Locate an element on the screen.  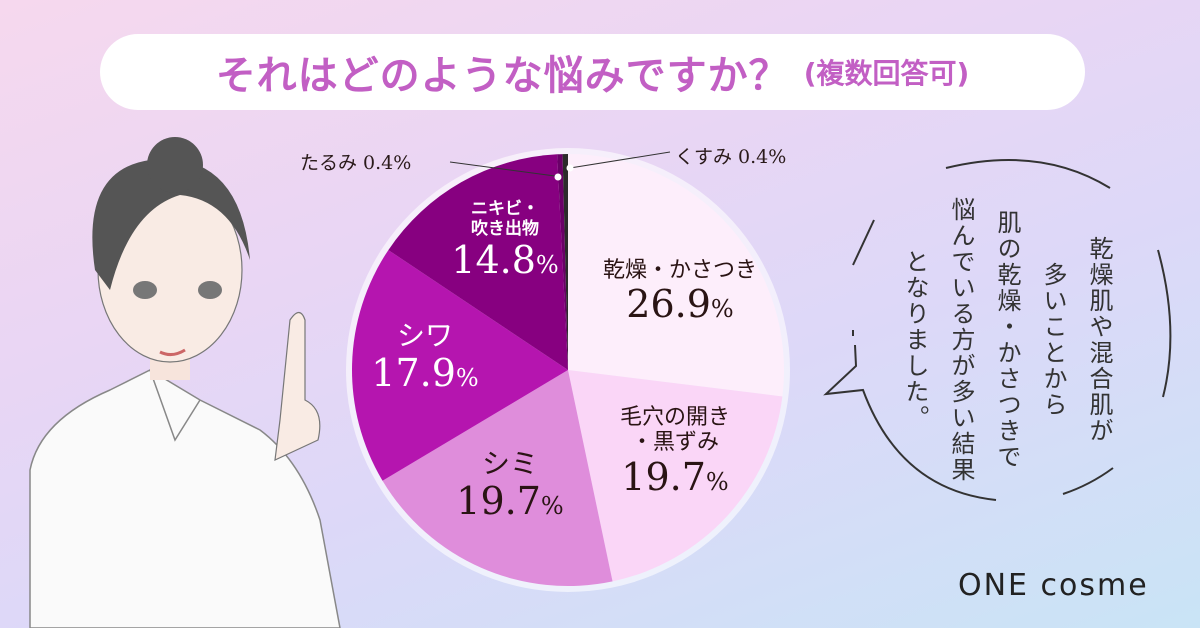
label-pores-name2: ・黒ずみ is located at coordinates (674, 443).